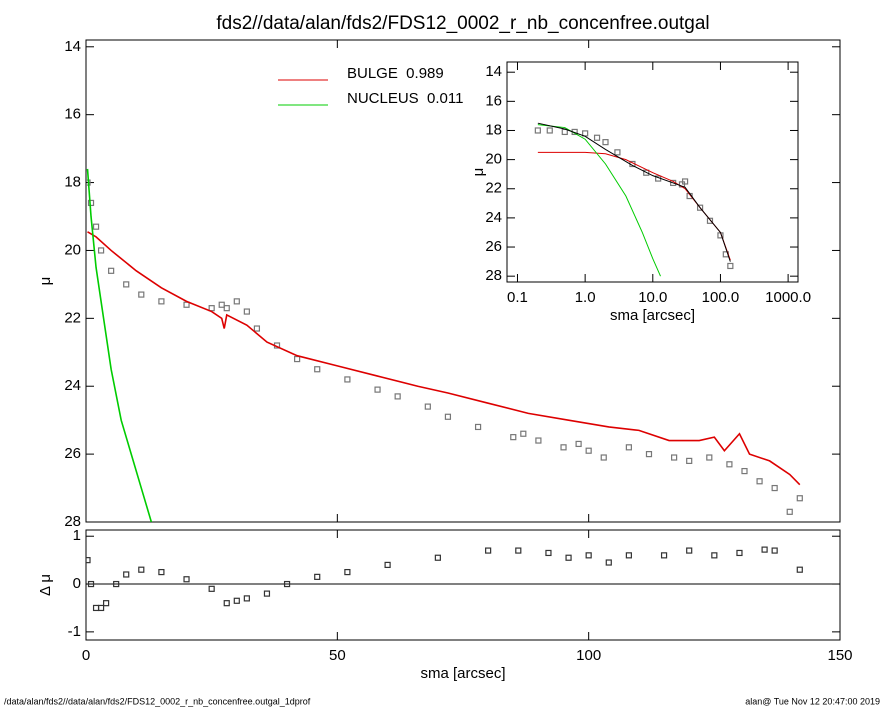 This screenshot has height=708, width=885. Describe the element at coordinates (74, 631) in the screenshot. I see `y-tick-label: -1` at that location.